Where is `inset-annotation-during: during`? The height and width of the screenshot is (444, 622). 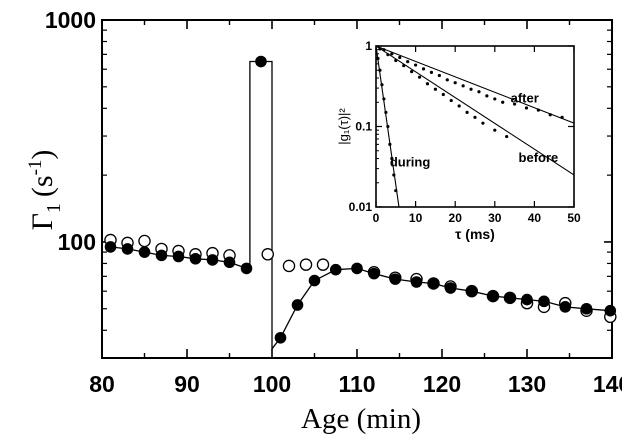
inset-annotation-during: during is located at coordinates (410, 161).